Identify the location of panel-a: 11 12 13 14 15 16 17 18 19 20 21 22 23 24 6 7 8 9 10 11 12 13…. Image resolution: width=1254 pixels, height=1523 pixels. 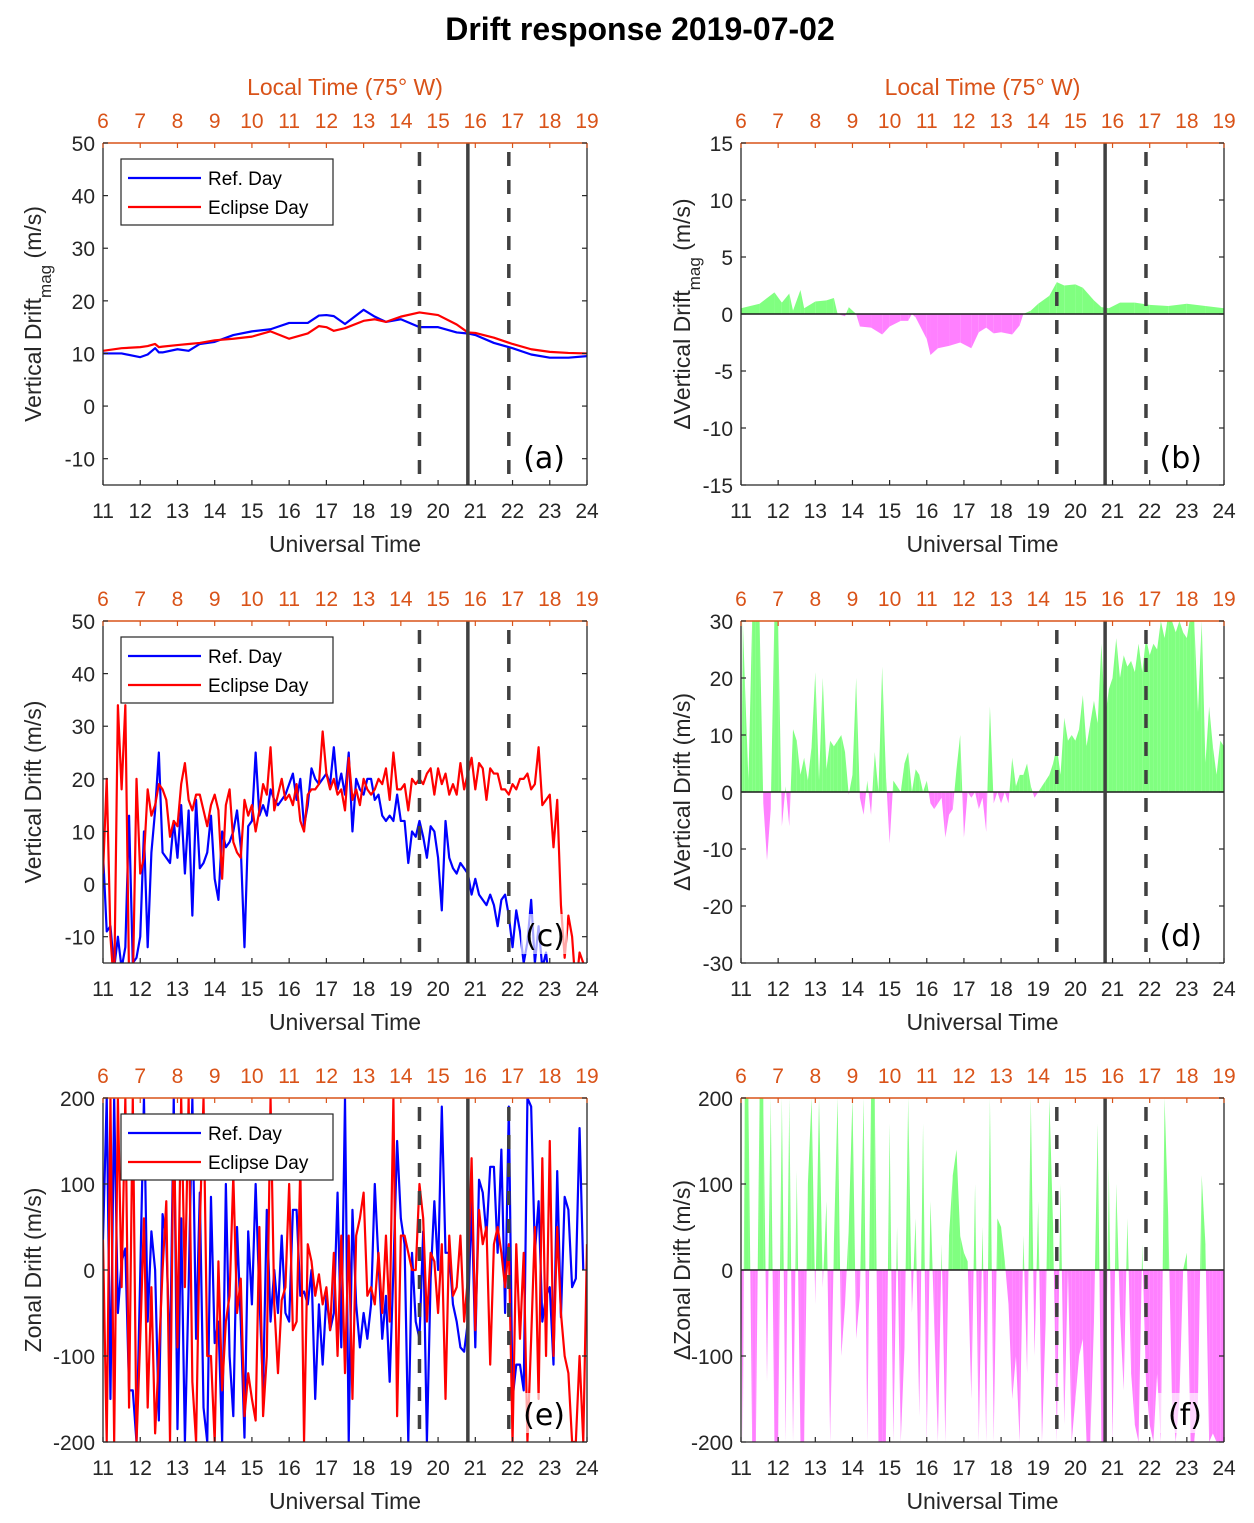
(309, 315).